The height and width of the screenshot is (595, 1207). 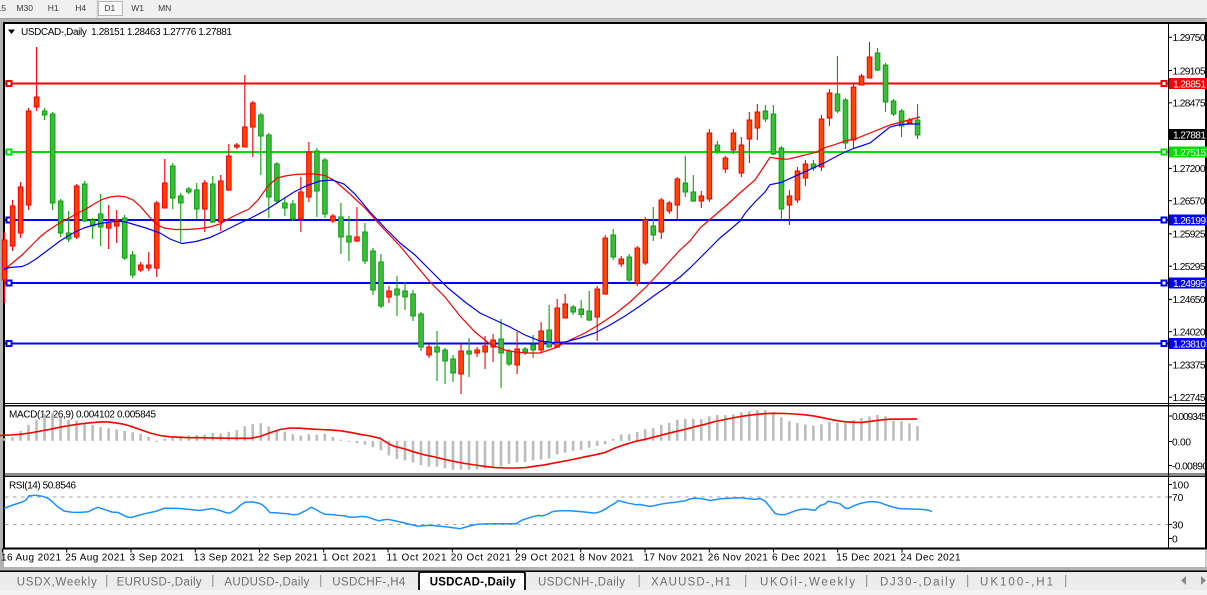 What do you see at coordinates (3, 8) in the screenshot?
I see `svg-text: M15` at bounding box center [3, 8].